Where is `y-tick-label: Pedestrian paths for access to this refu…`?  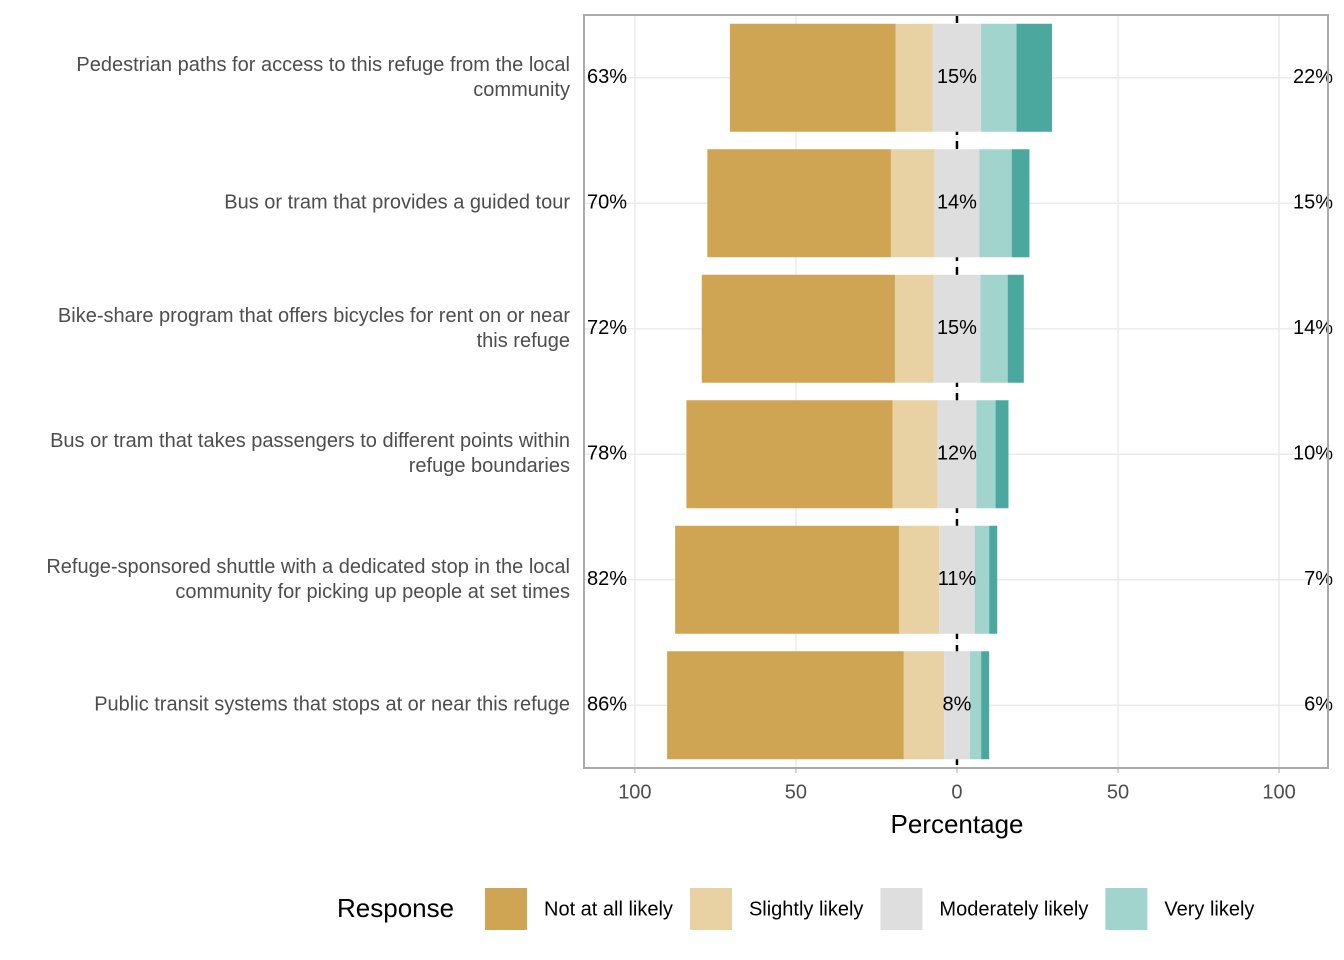
y-tick-label: Pedestrian paths for access to this refu… is located at coordinates (323, 77).